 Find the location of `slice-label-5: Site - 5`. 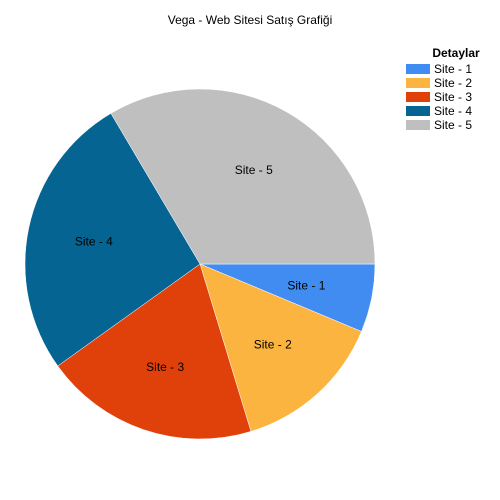

slice-label-5: Site - 5 is located at coordinates (254, 170).